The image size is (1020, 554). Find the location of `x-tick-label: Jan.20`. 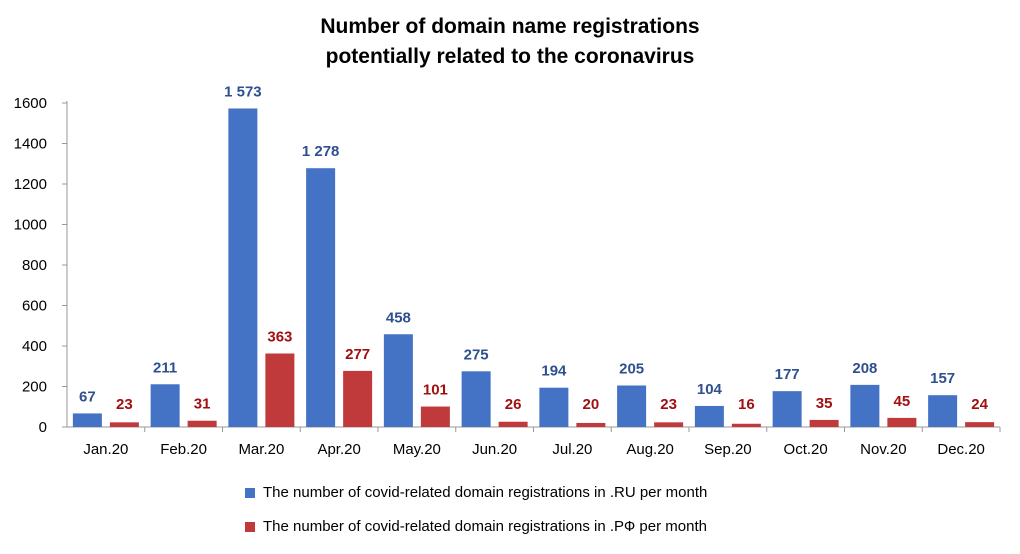

x-tick-label: Jan.20 is located at coordinates (105, 449).